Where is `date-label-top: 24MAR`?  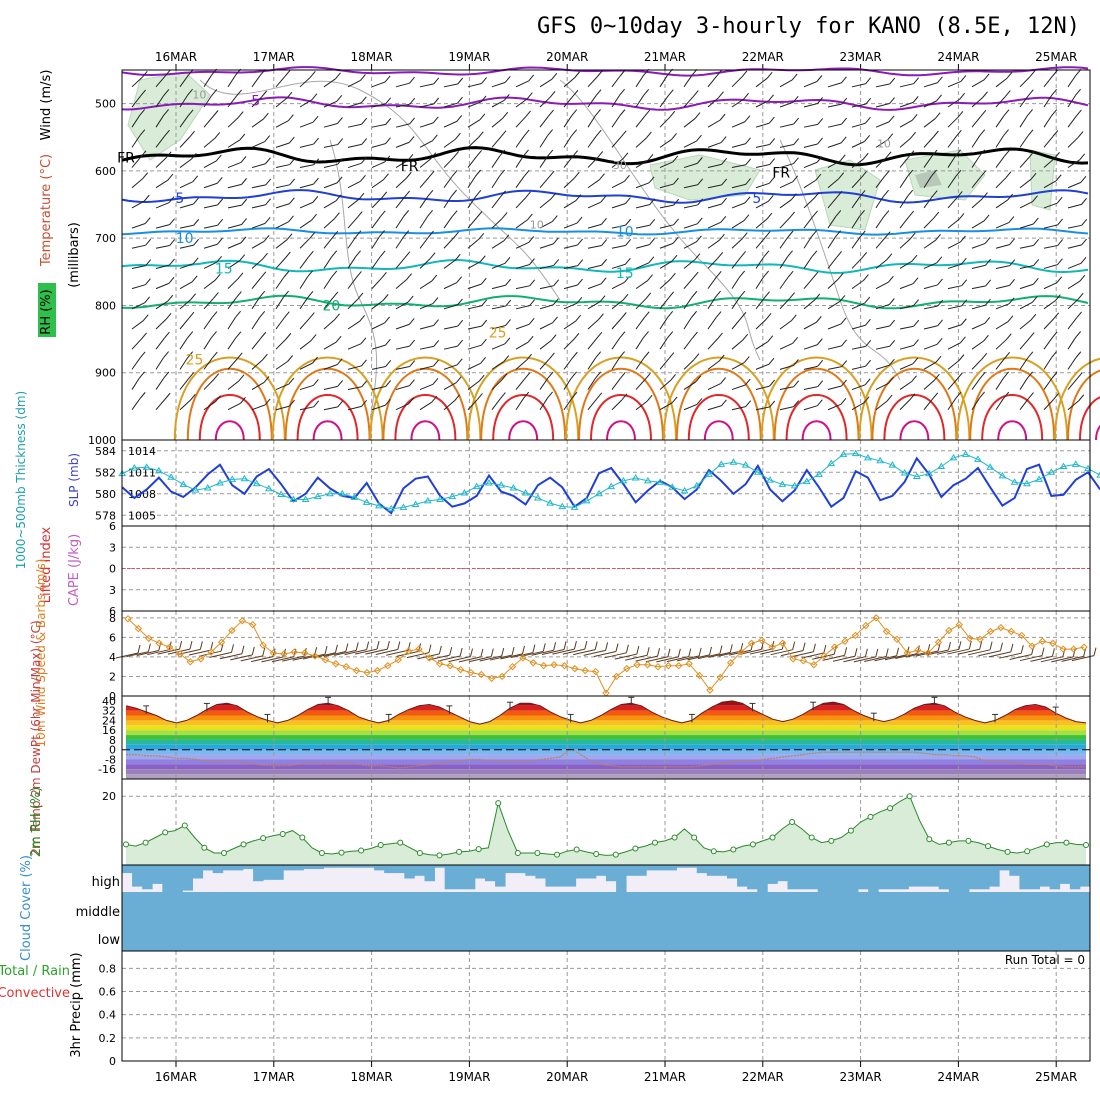
date-label-top: 24MAR is located at coordinates (958, 57).